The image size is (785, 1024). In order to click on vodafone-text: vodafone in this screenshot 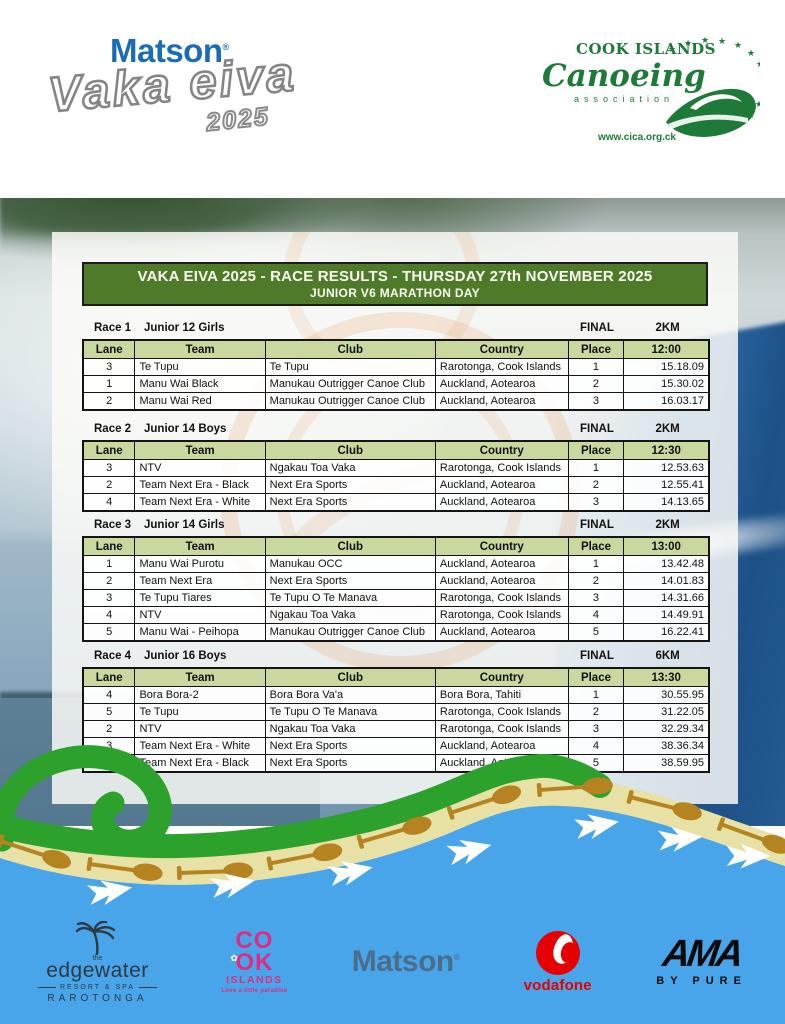, I will do `click(557, 985)`.